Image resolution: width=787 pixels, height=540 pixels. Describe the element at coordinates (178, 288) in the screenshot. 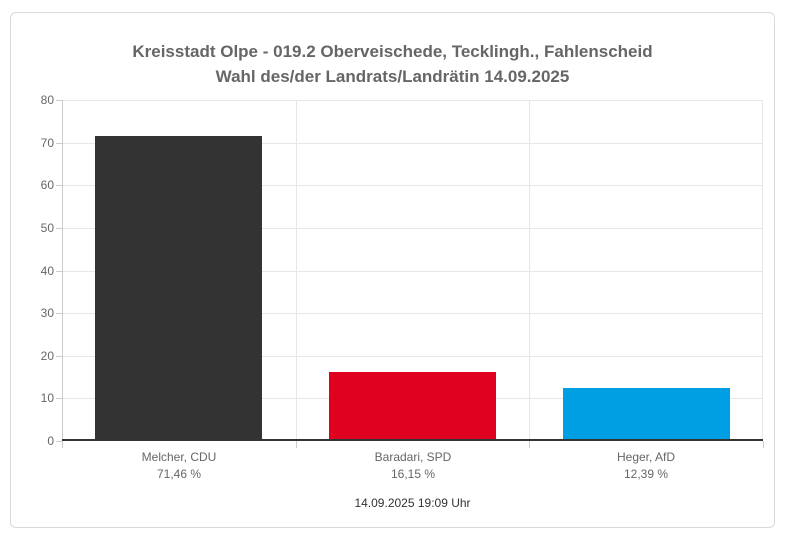

I see `bar-melcher-cdu` at that location.